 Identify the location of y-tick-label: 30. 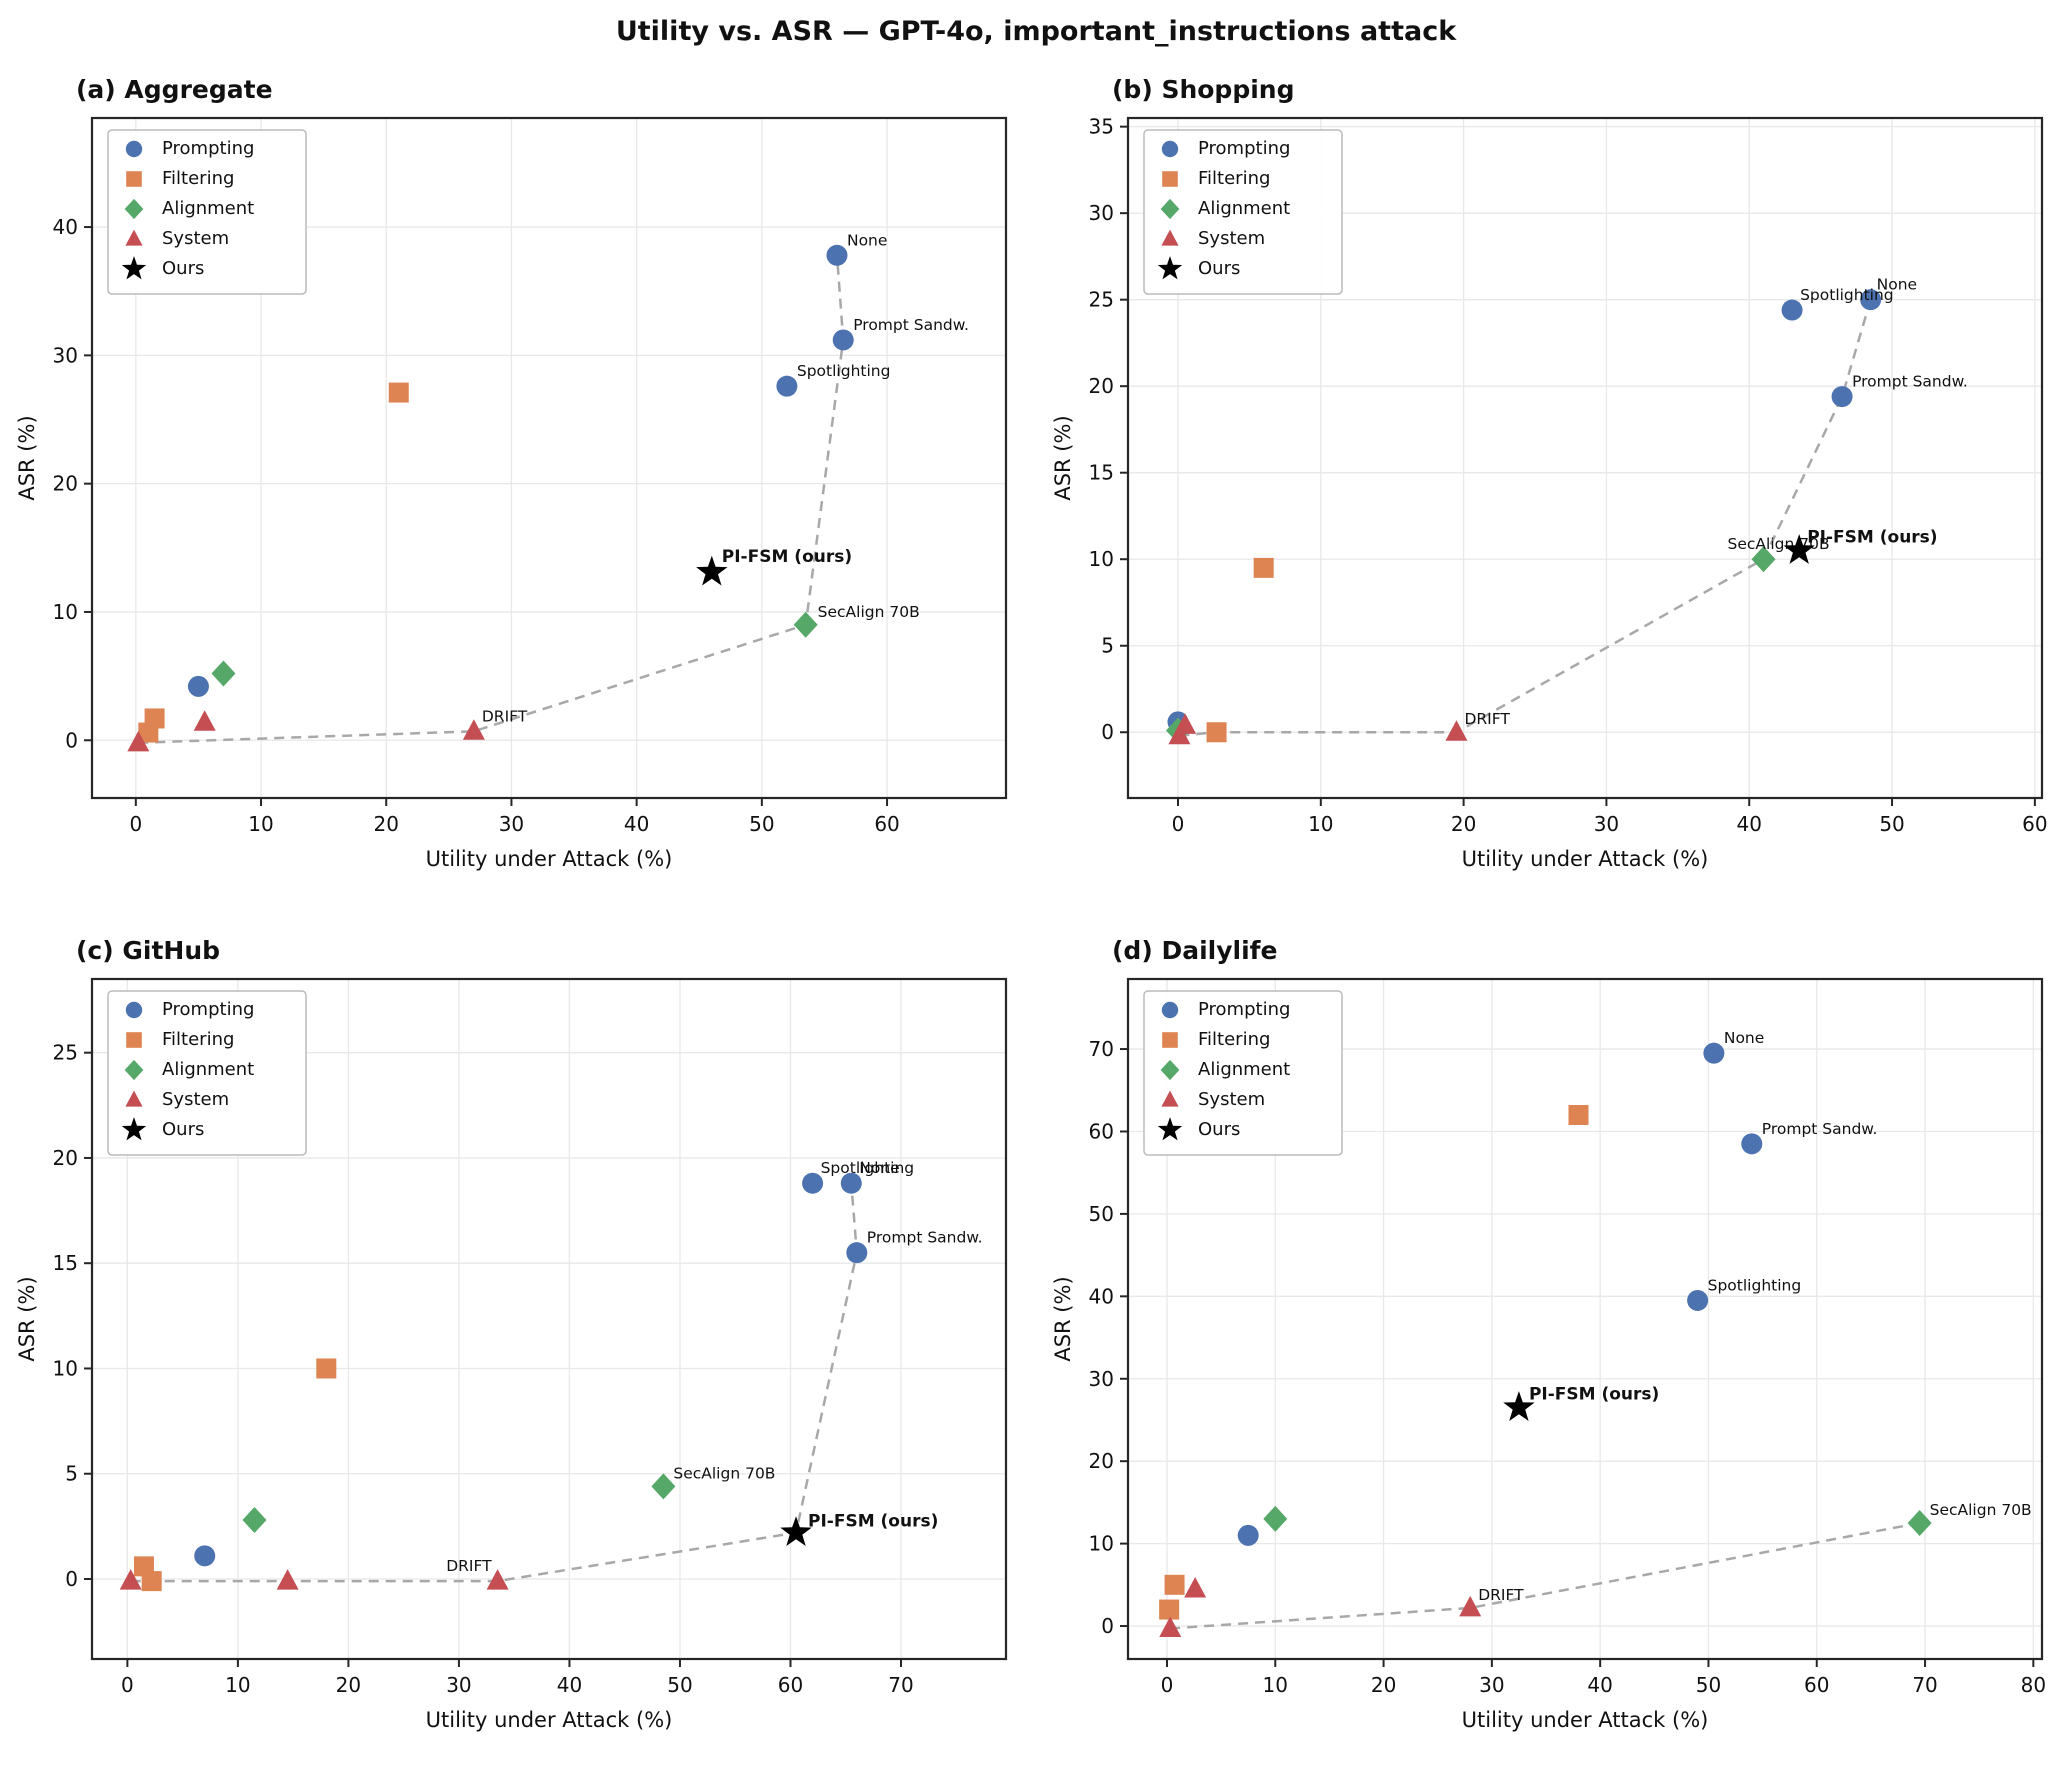
(1101, 213).